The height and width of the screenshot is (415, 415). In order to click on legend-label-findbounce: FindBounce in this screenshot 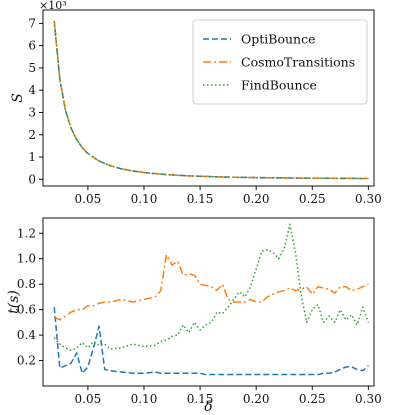, I will do `click(279, 85)`.